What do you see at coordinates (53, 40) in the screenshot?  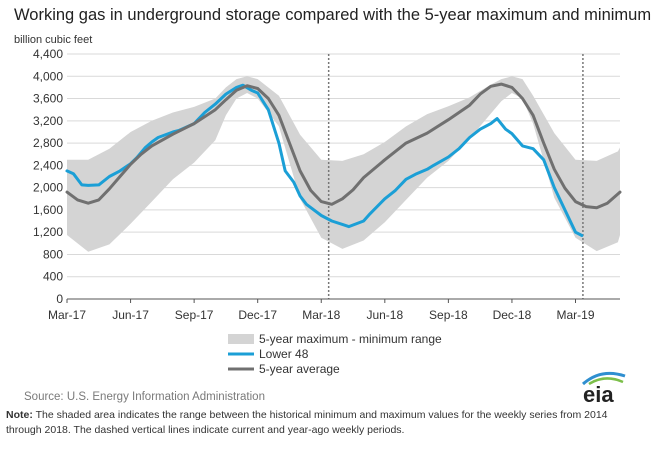 I see `y-axis-unit-label: billion cubic feet` at bounding box center [53, 40].